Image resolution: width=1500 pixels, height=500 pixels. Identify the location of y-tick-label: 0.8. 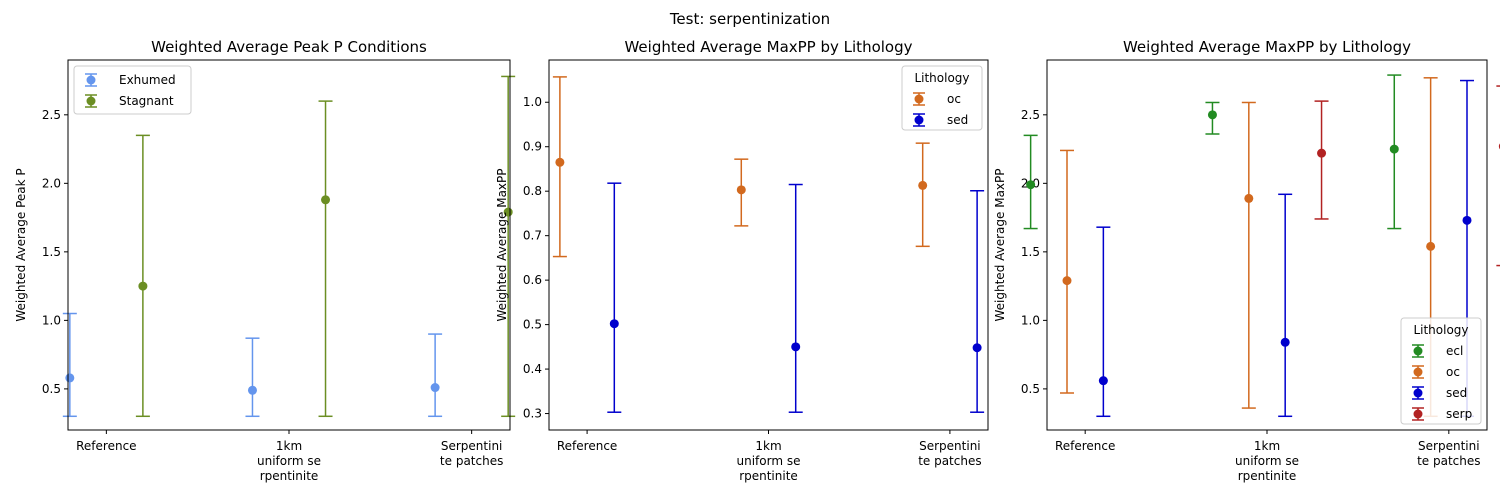
(532, 191).